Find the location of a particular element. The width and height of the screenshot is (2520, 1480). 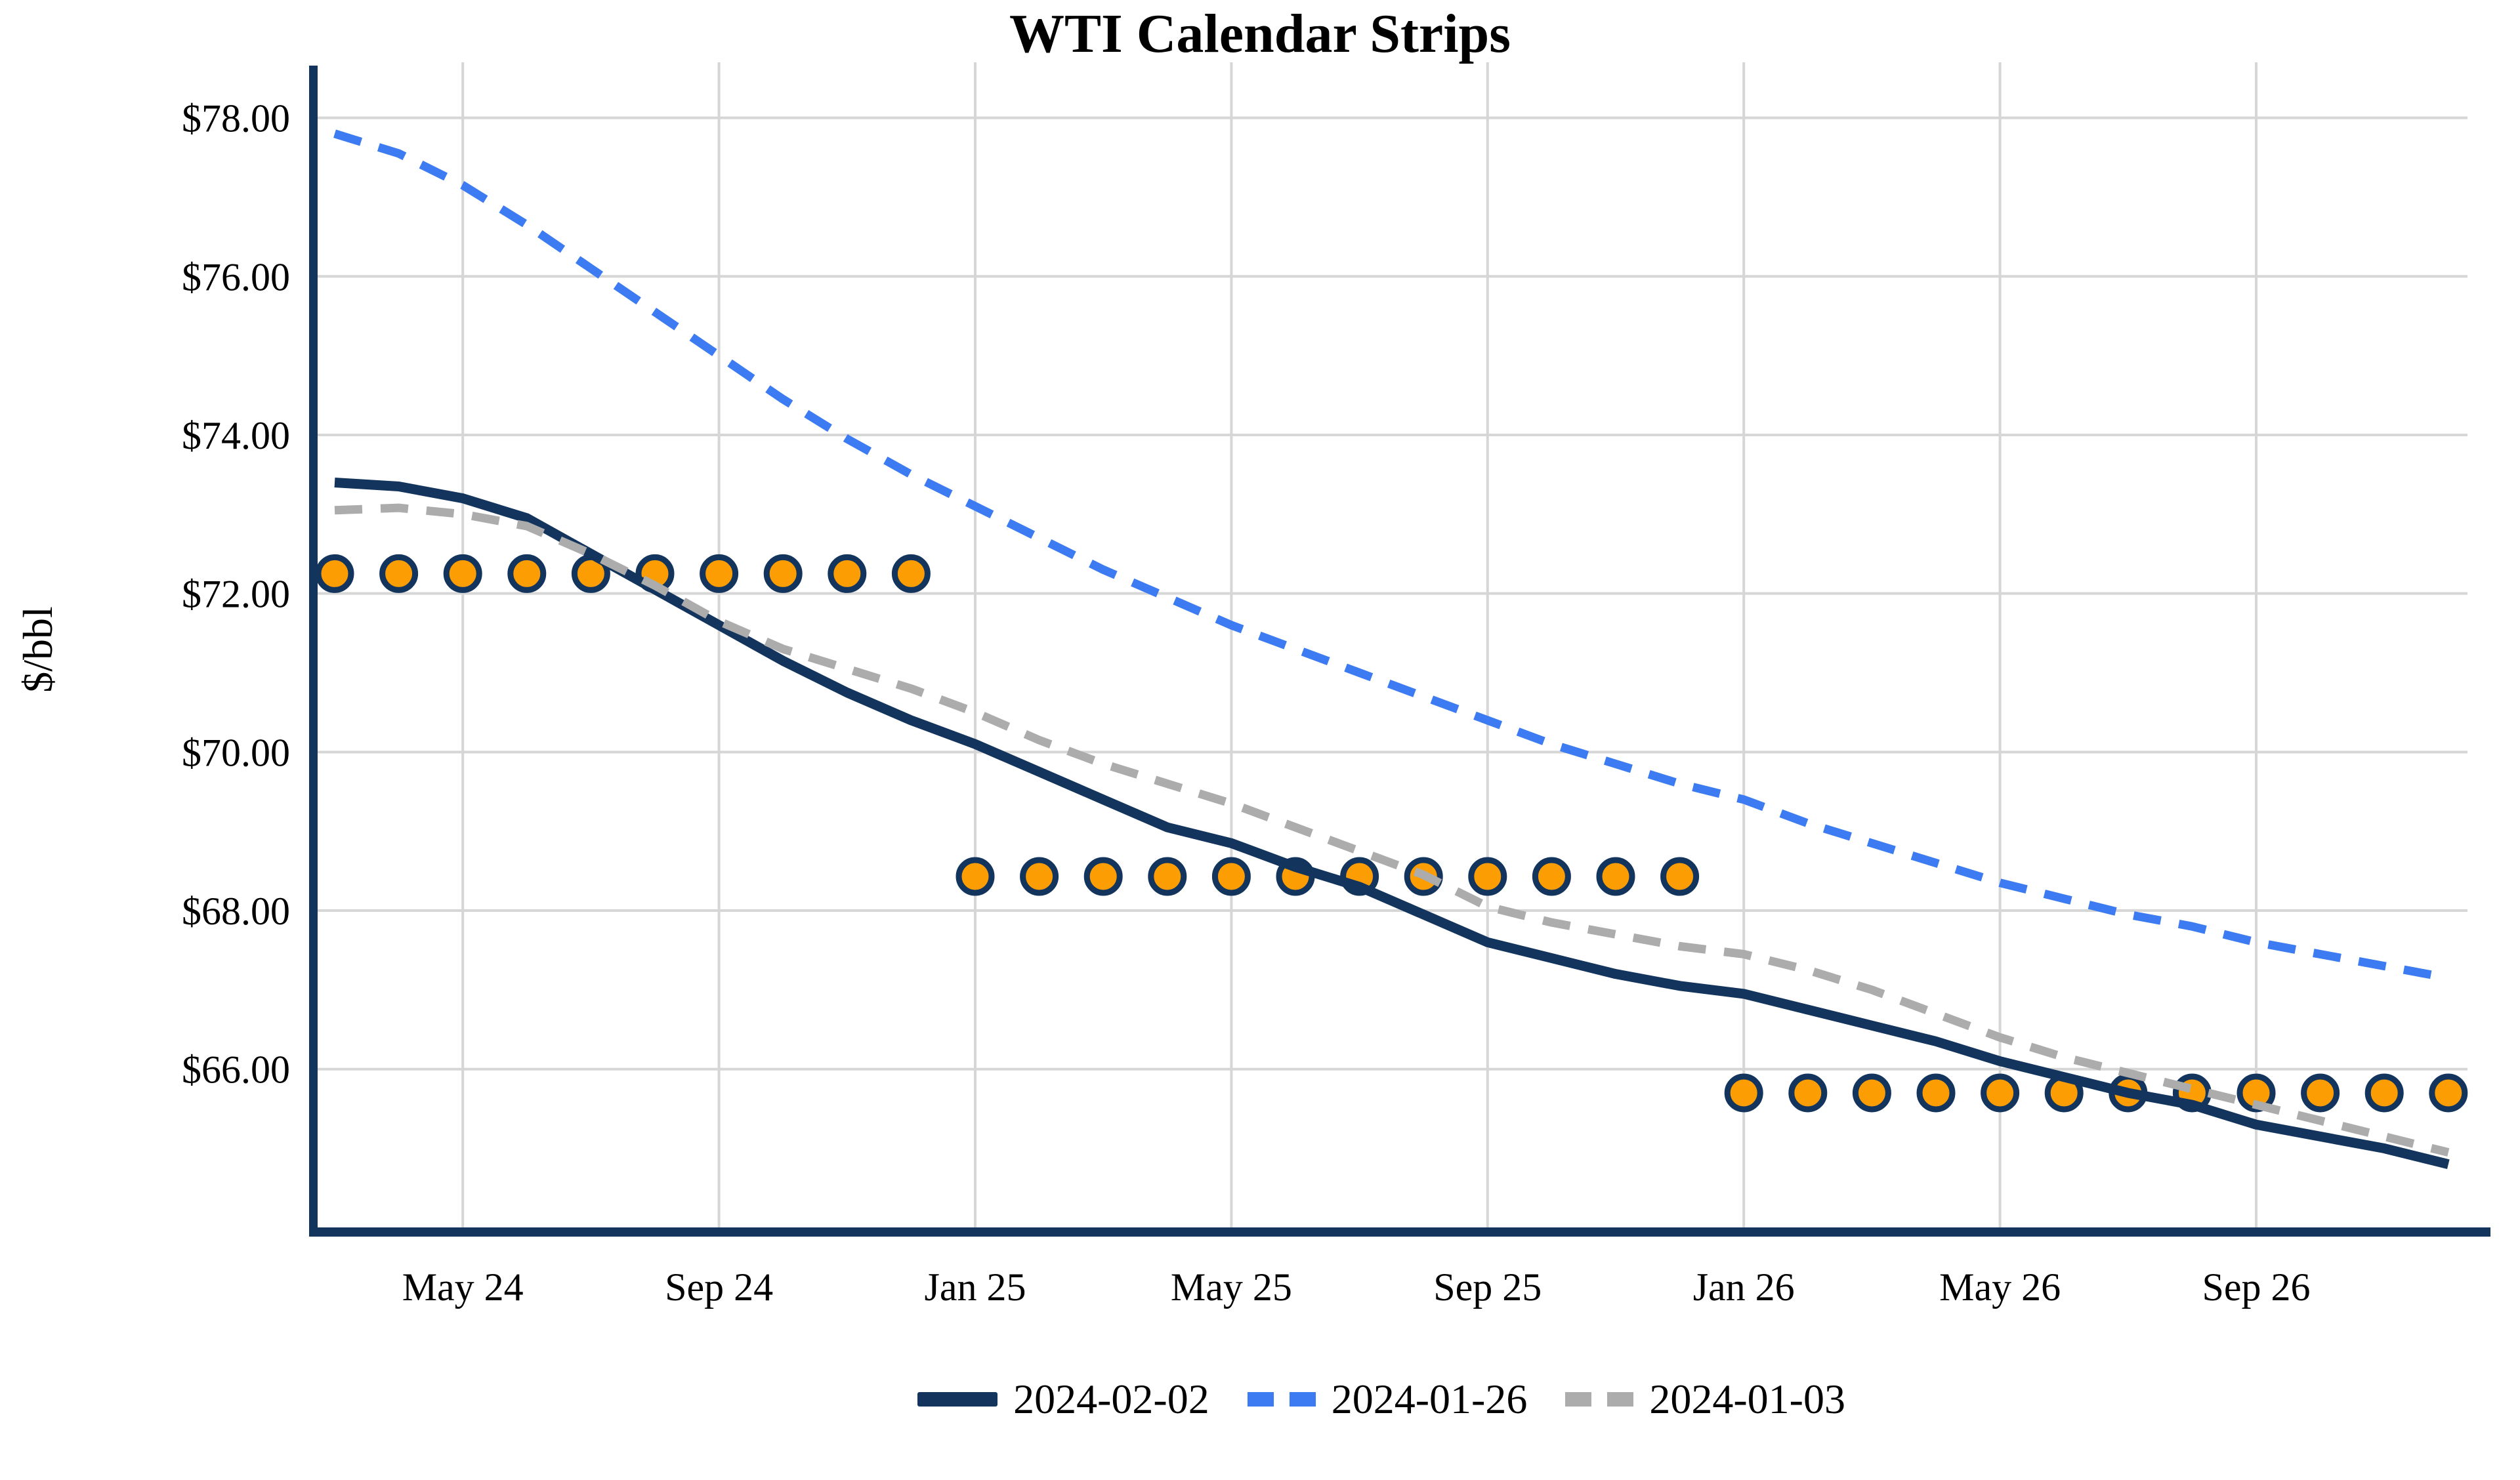

y-tick-label: $72.00 is located at coordinates (236, 594).